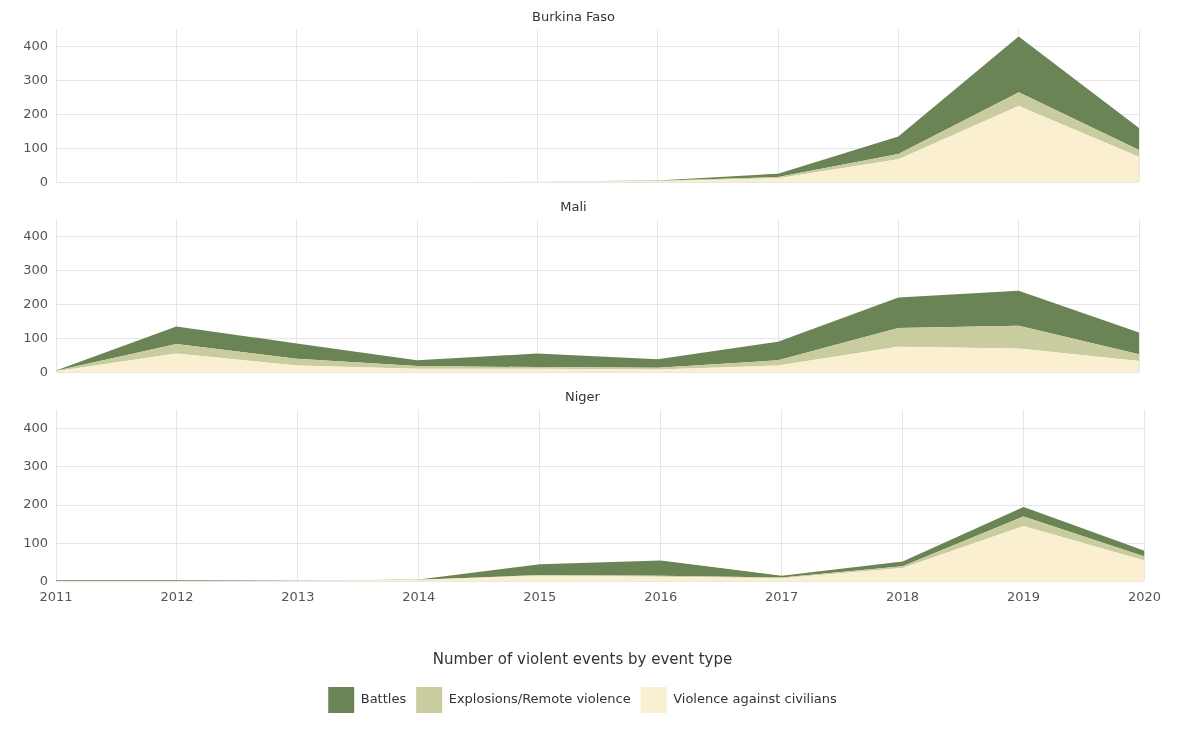 The width and height of the screenshot is (1177, 746). Describe the element at coordinates (755, 699) in the screenshot. I see `legend-label: Violence against civilians` at that location.